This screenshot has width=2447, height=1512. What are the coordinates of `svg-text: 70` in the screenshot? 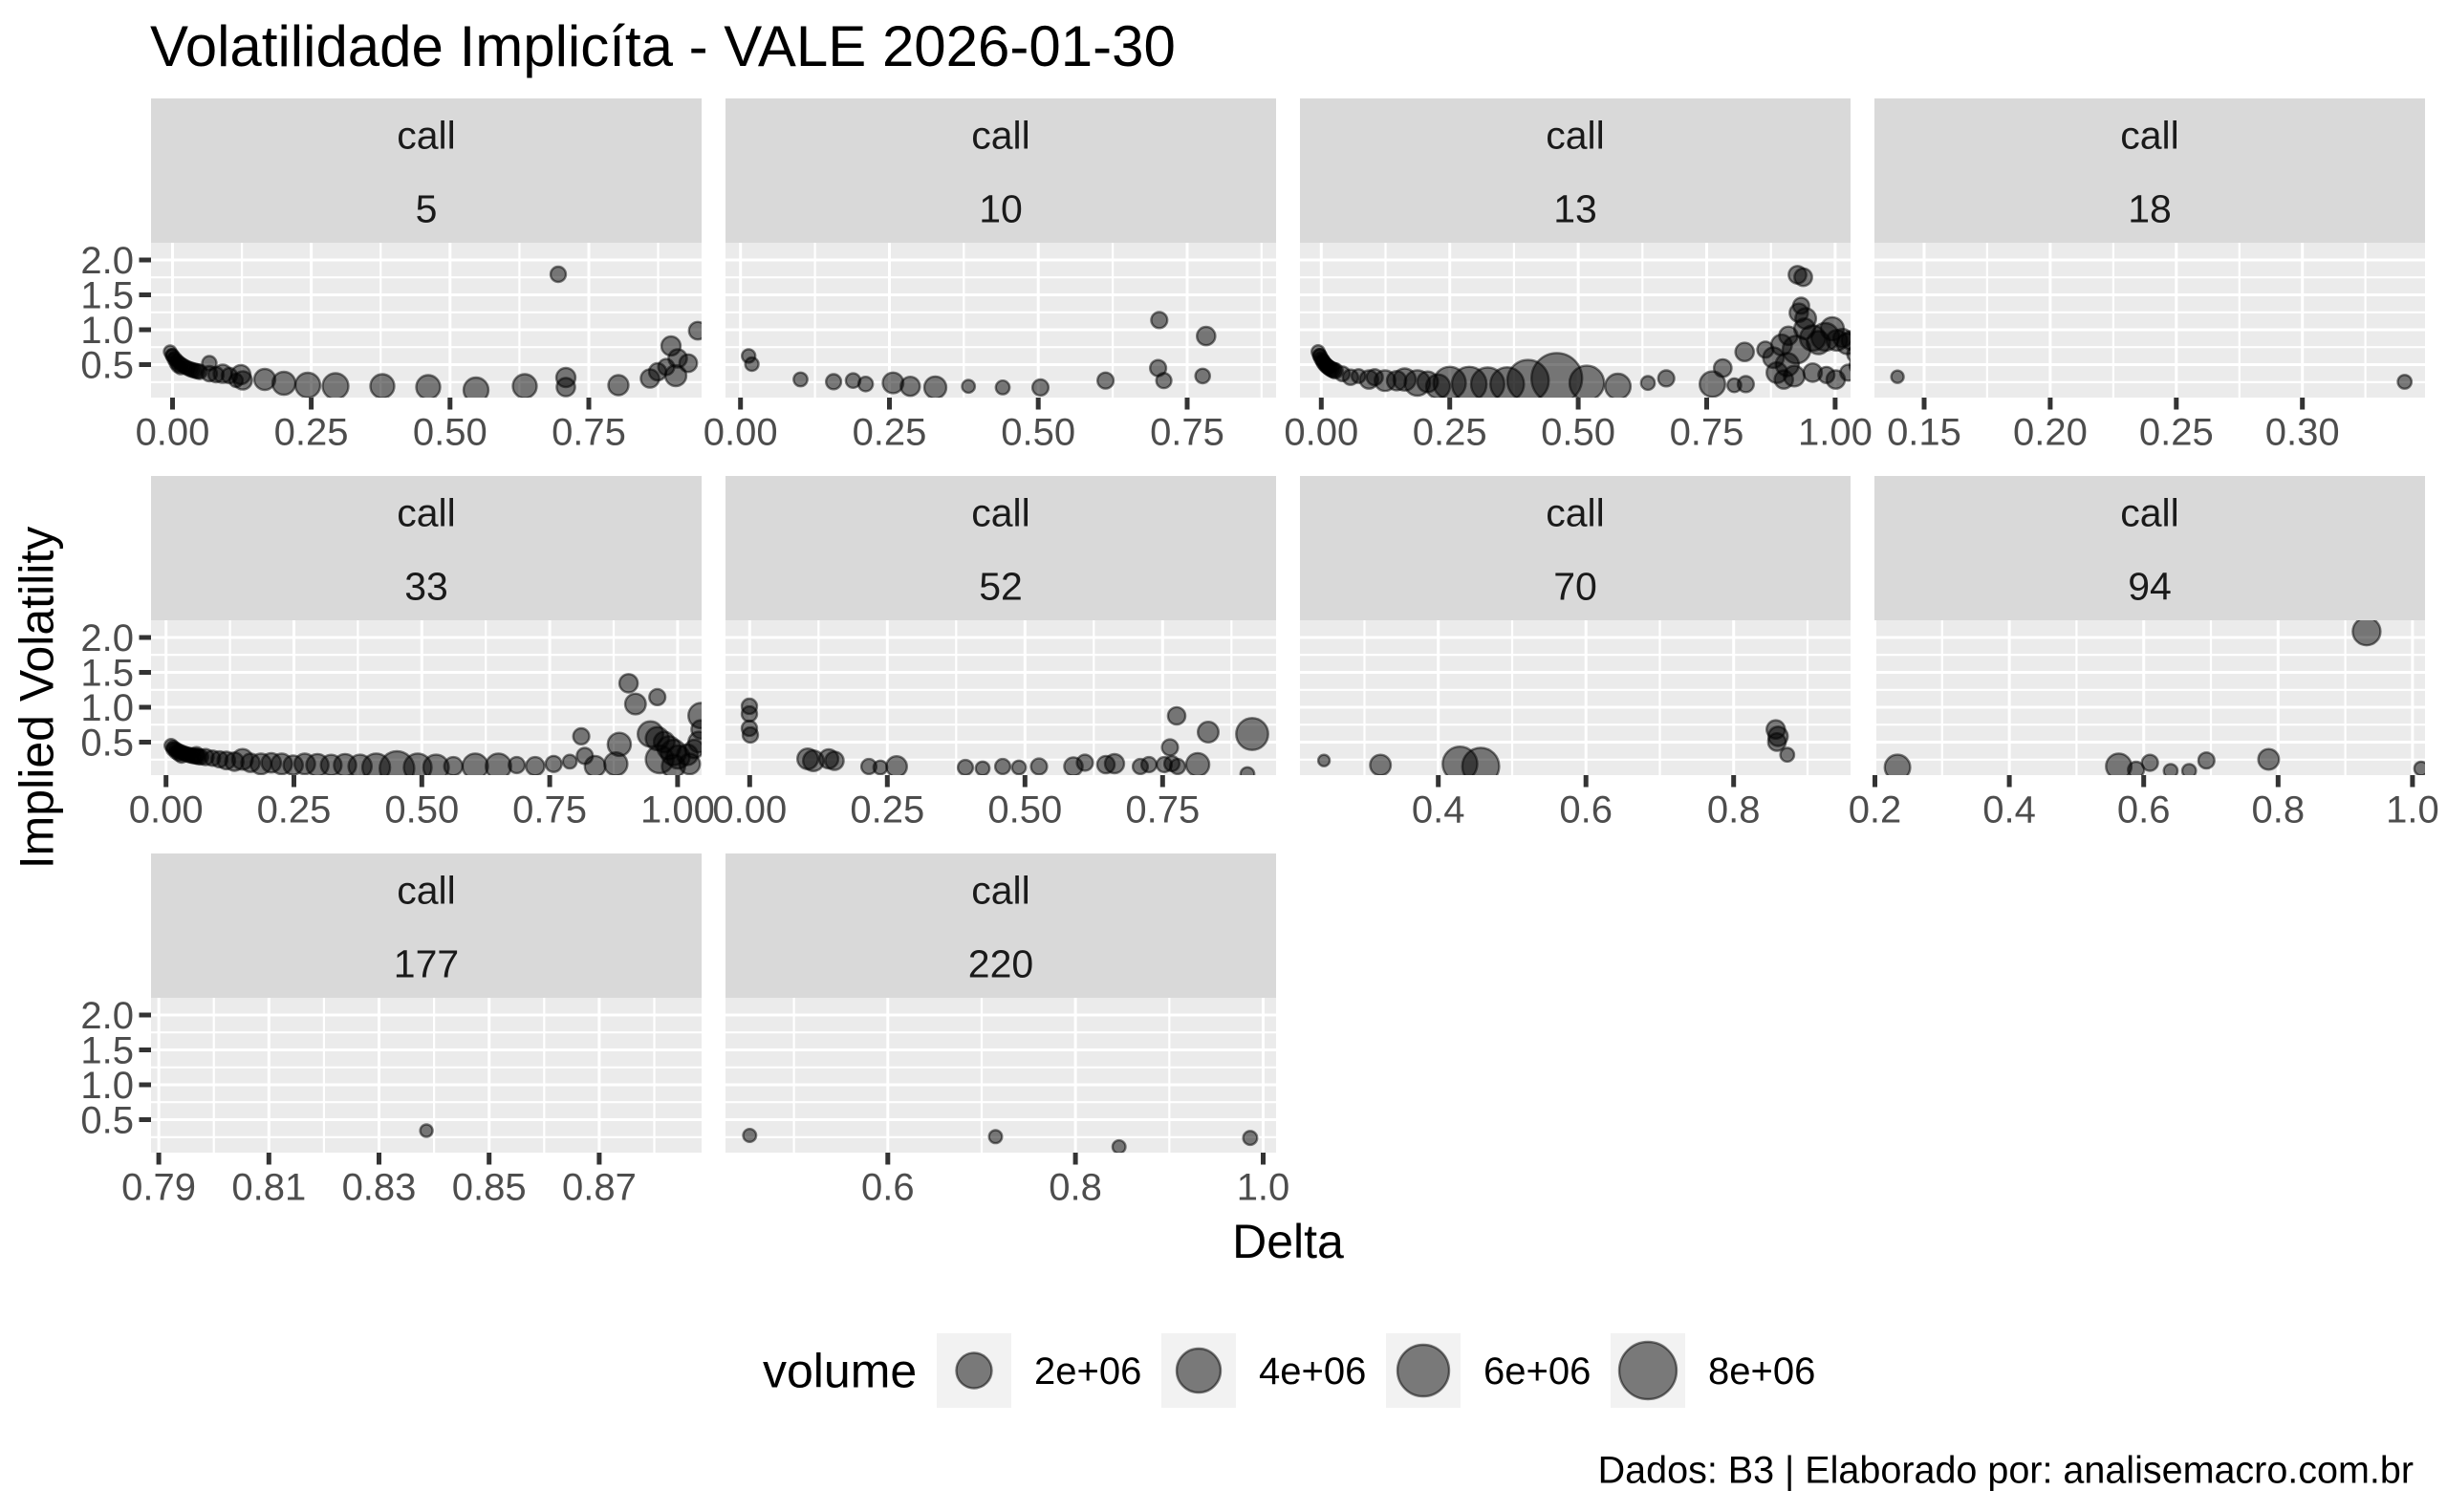 It's located at (1575, 587).